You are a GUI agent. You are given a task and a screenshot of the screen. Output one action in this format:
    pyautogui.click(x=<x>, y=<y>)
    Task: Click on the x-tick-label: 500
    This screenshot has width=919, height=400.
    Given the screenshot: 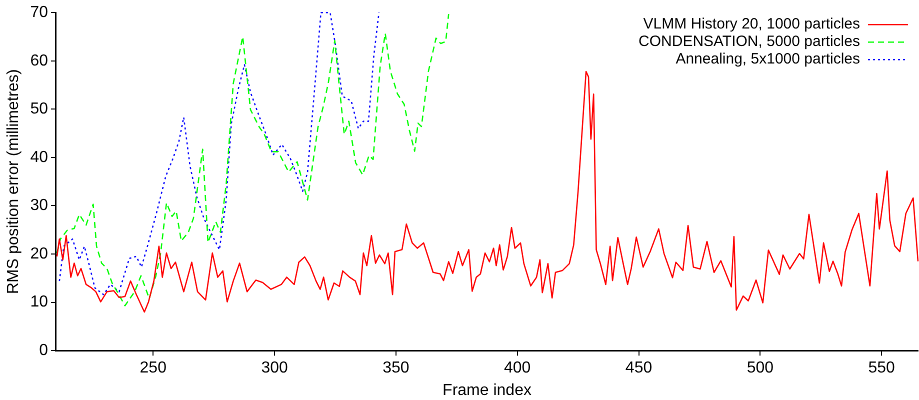 What is the action you would take?
    pyautogui.click(x=760, y=368)
    